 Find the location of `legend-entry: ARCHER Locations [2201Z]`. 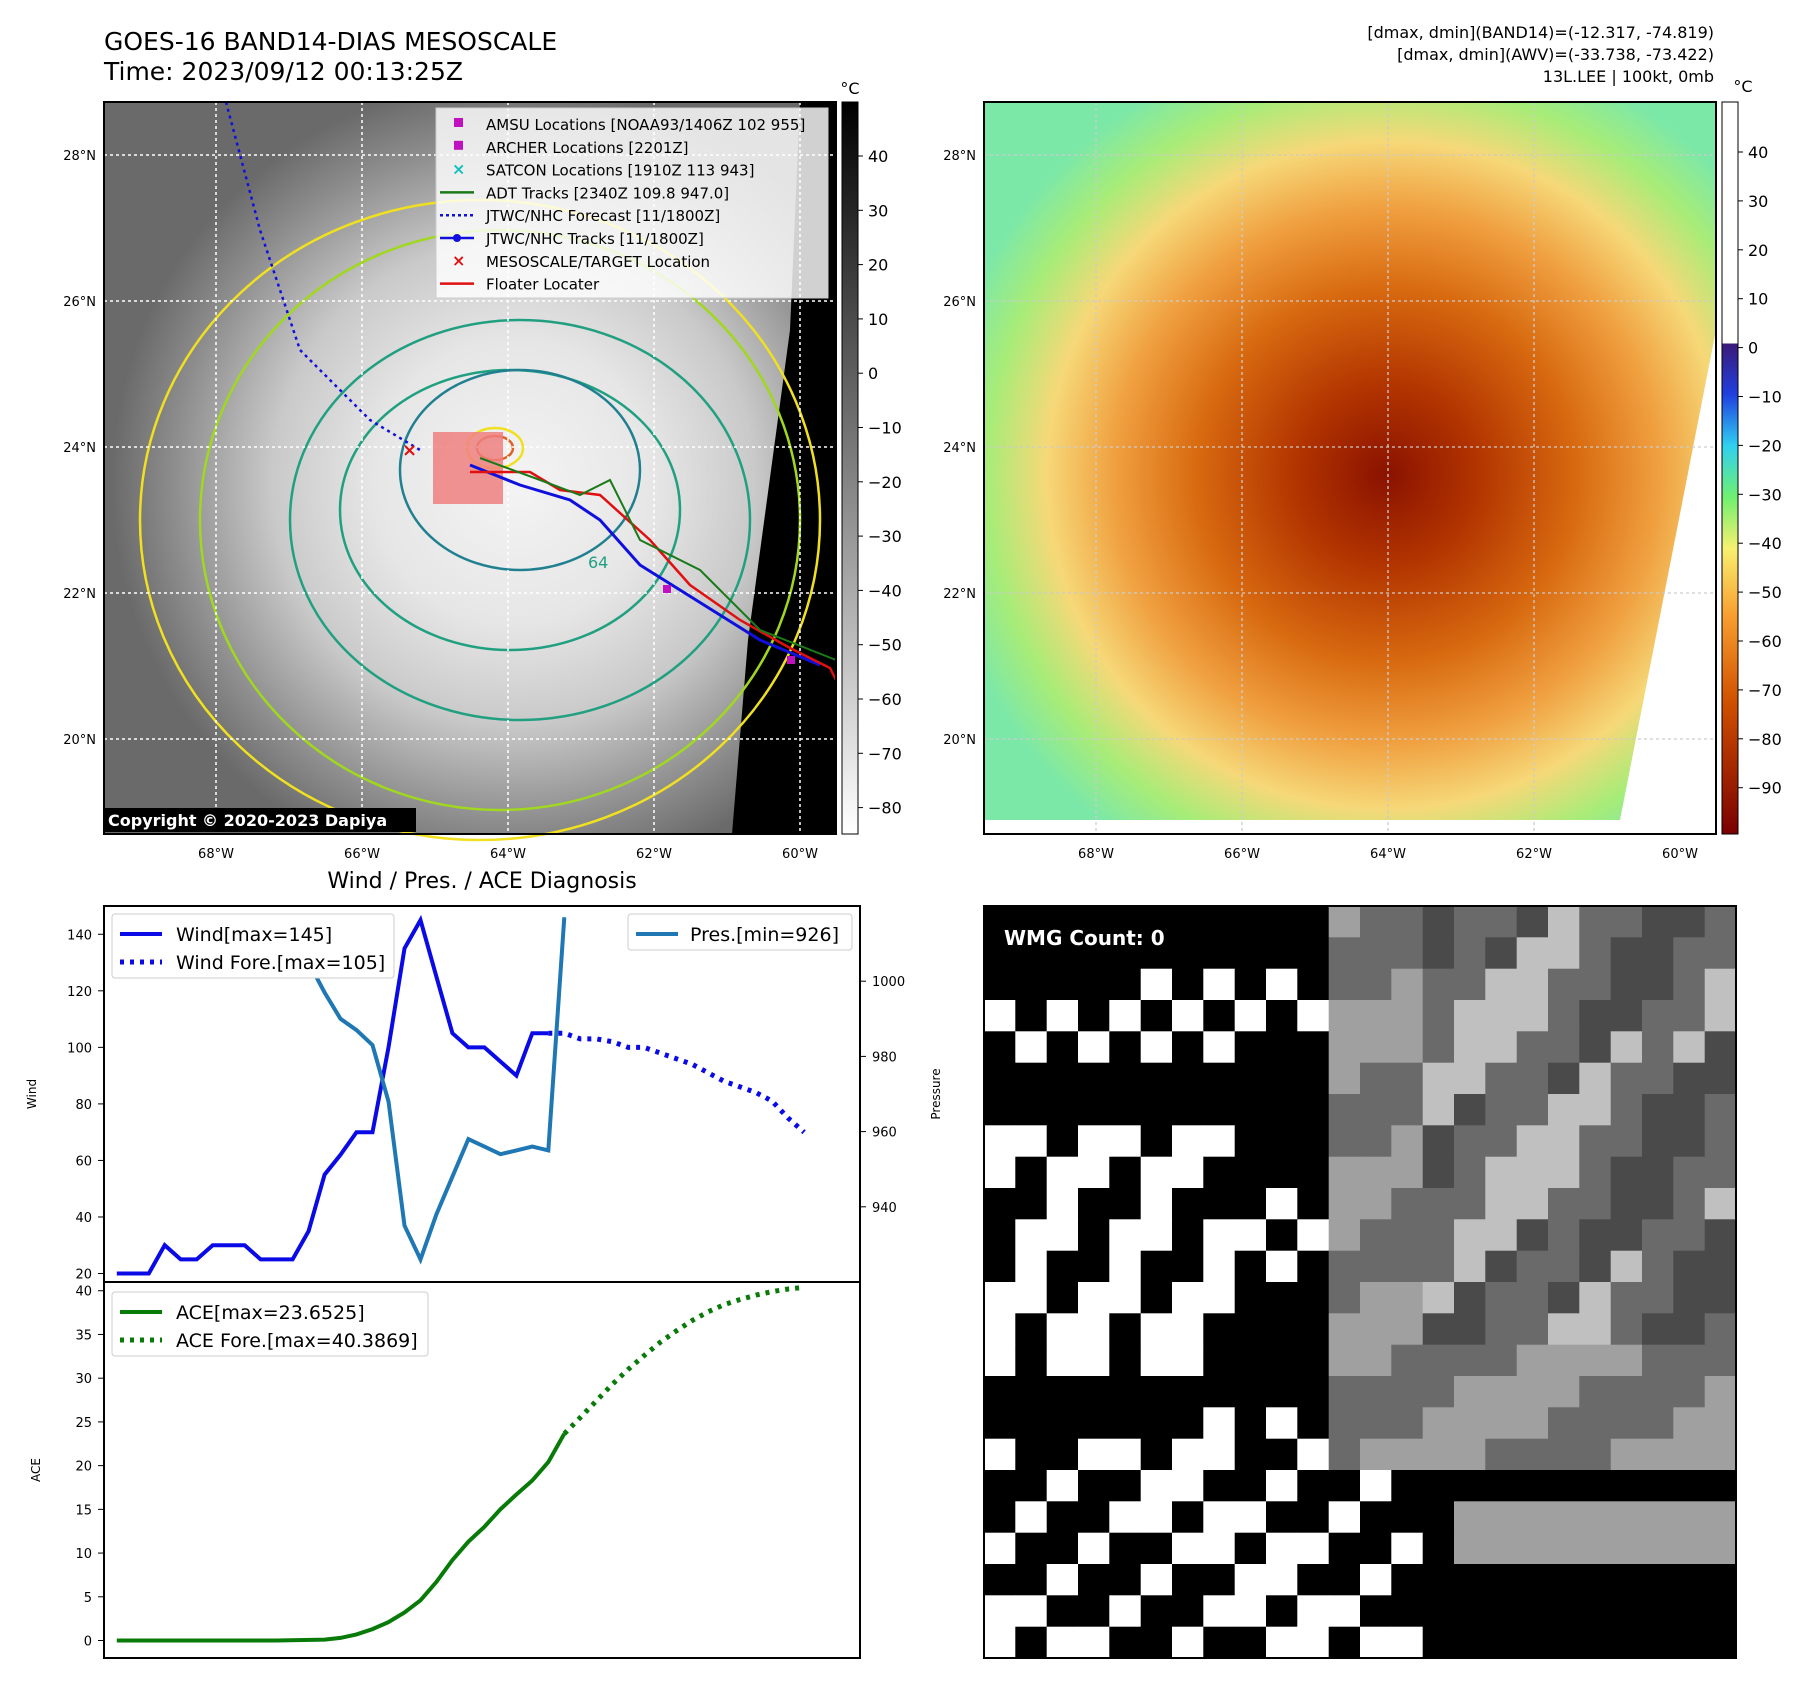

legend-entry: ARCHER Locations [2201Z] is located at coordinates (587, 148).